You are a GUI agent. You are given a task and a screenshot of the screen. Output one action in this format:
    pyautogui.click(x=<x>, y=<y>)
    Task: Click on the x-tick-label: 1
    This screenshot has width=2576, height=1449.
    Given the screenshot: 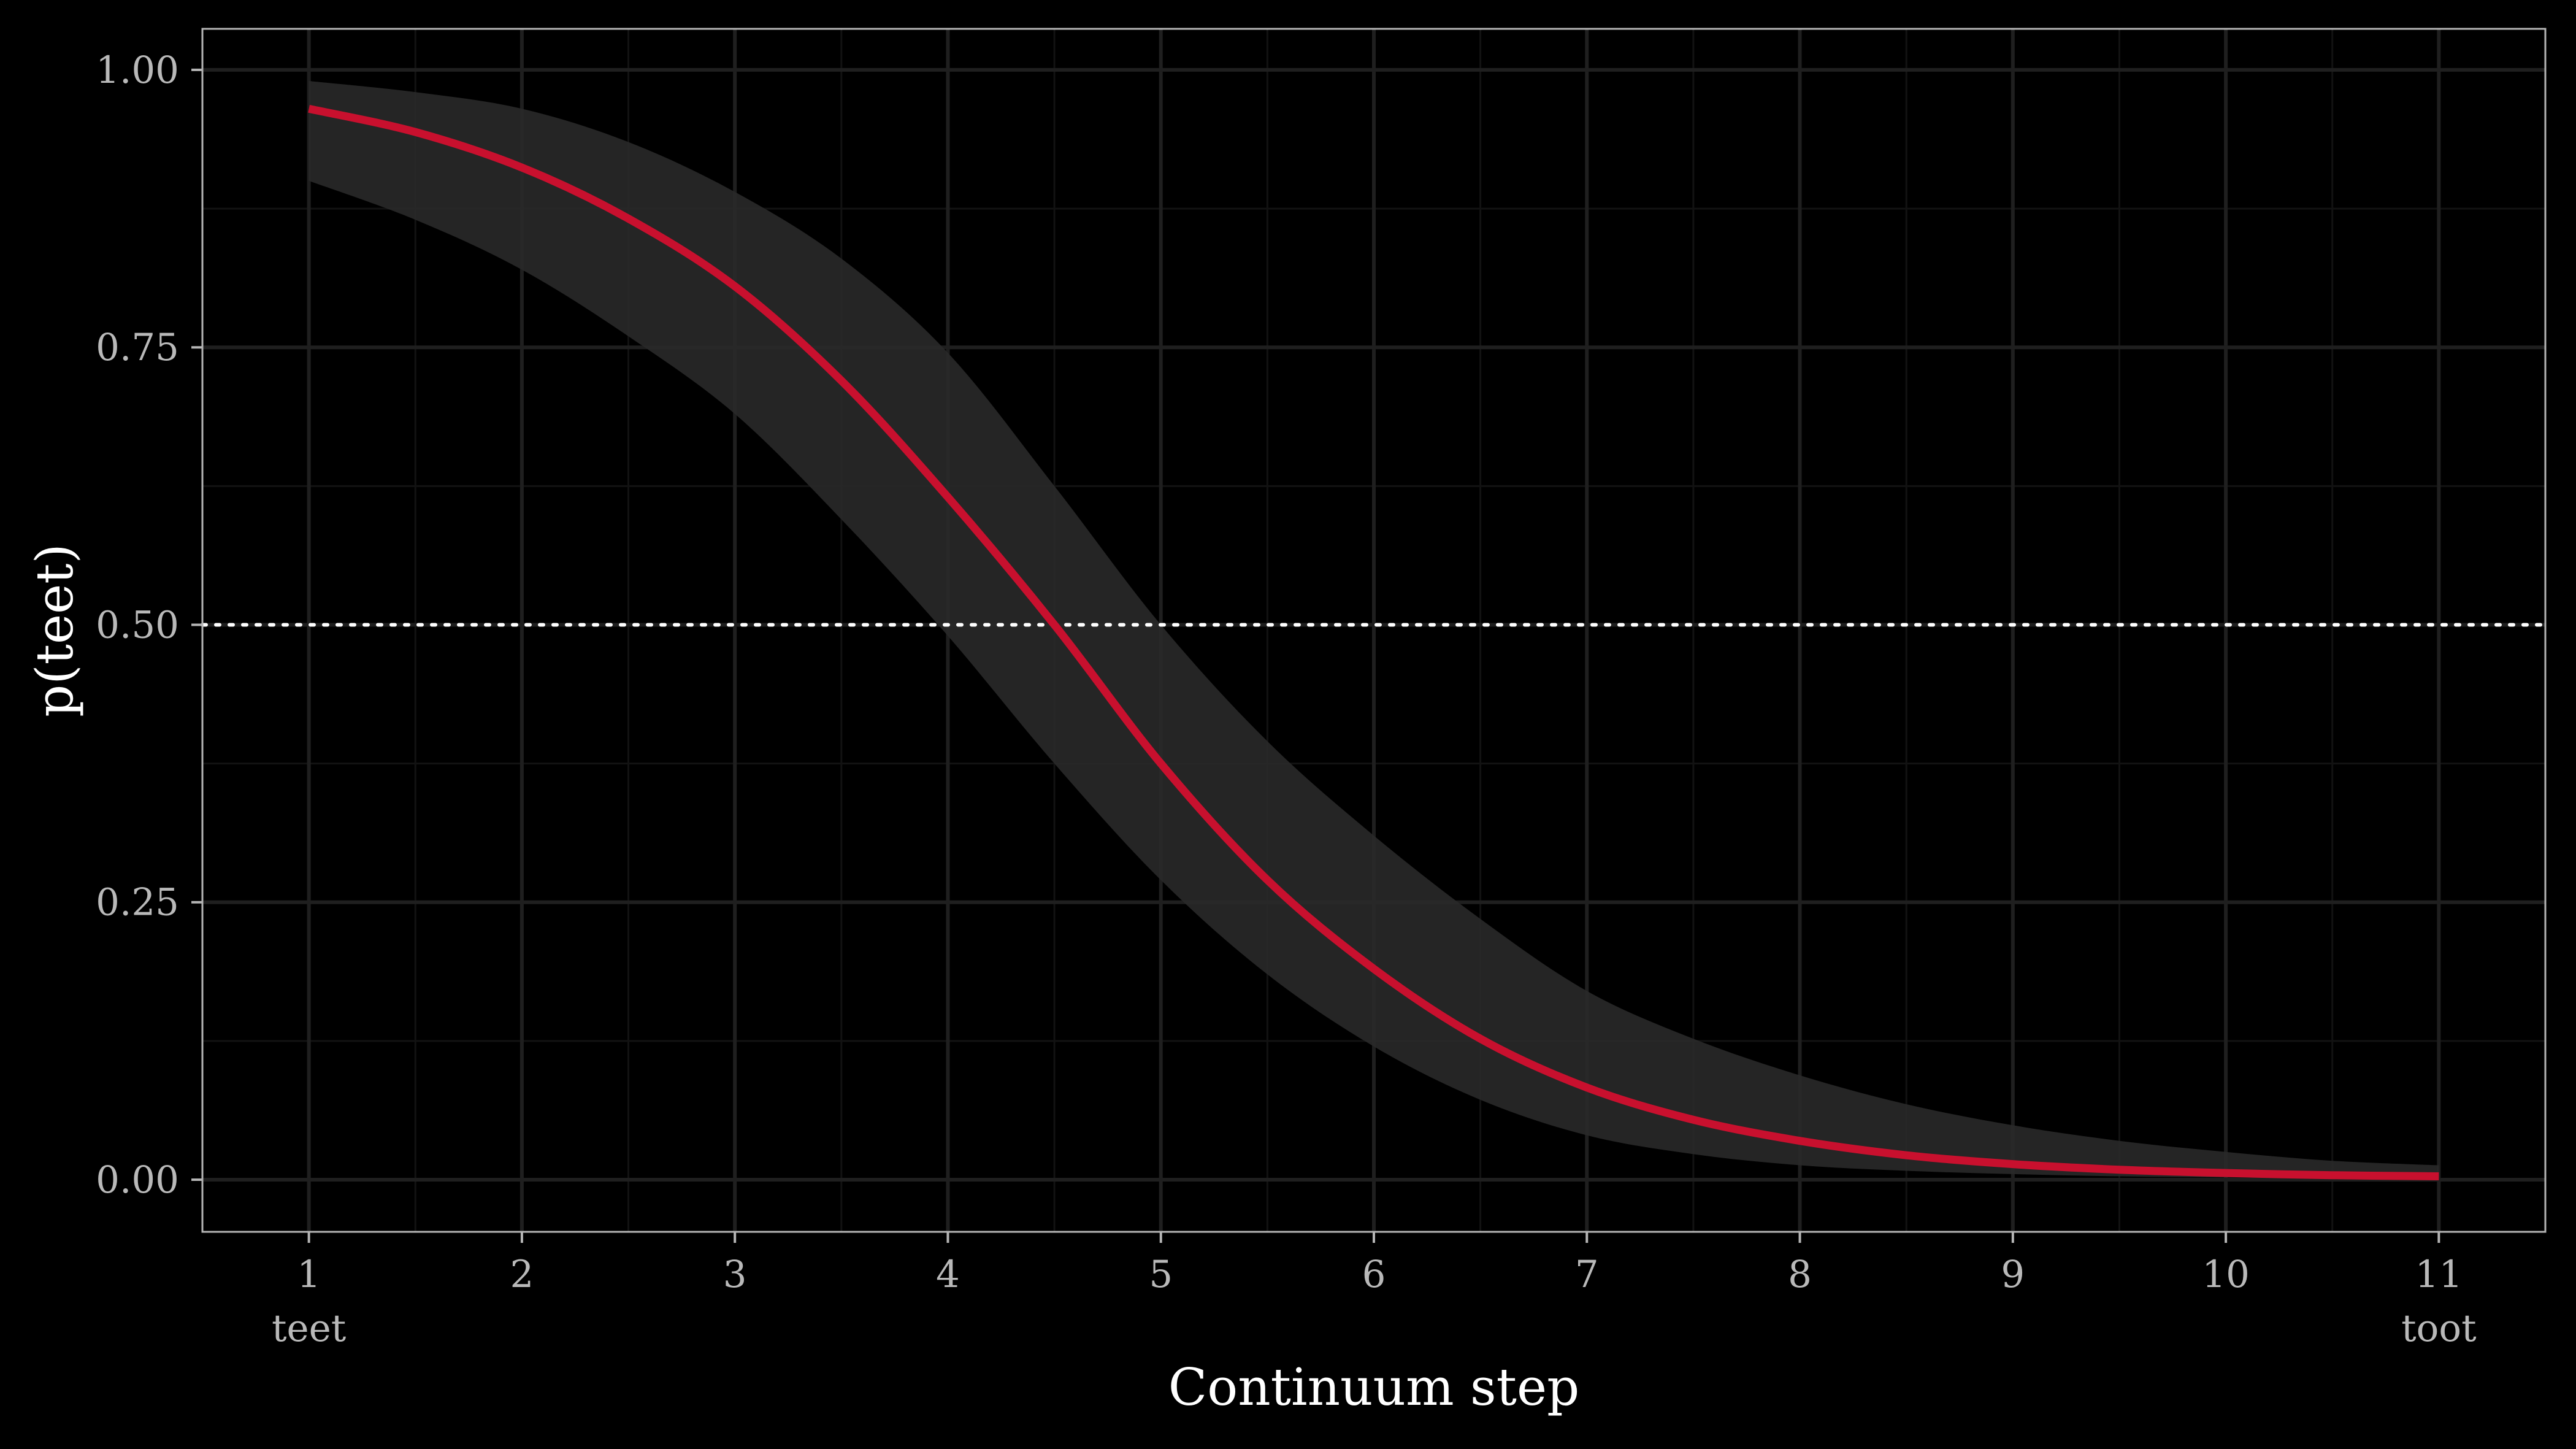 What is the action you would take?
    pyautogui.click(x=309, y=1274)
    